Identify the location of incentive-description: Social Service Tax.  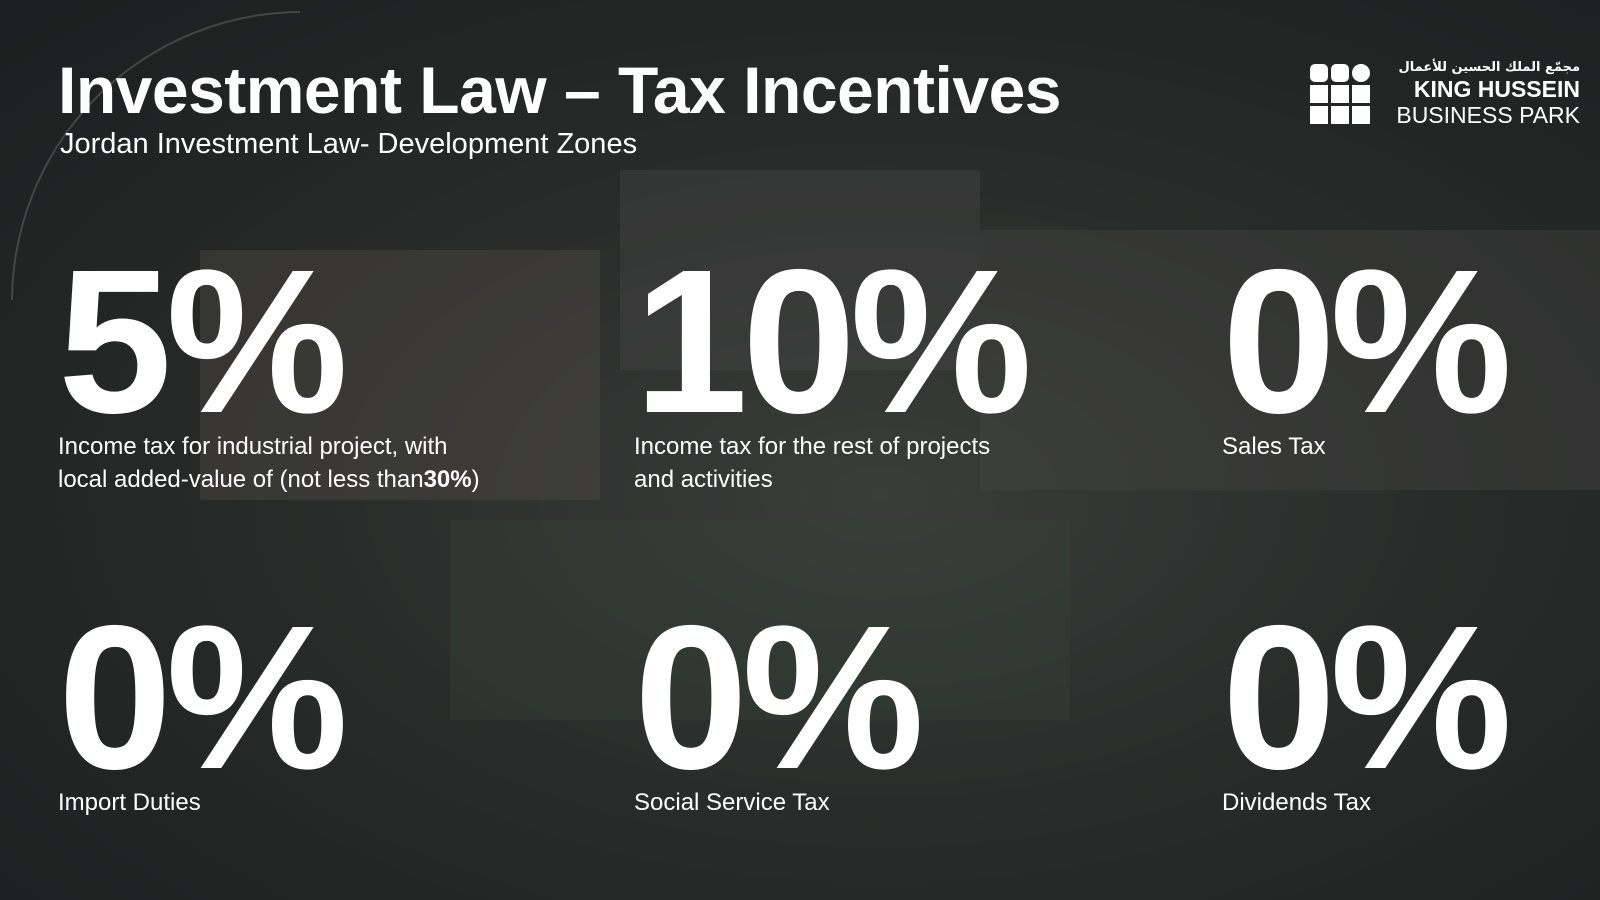
(894, 802).